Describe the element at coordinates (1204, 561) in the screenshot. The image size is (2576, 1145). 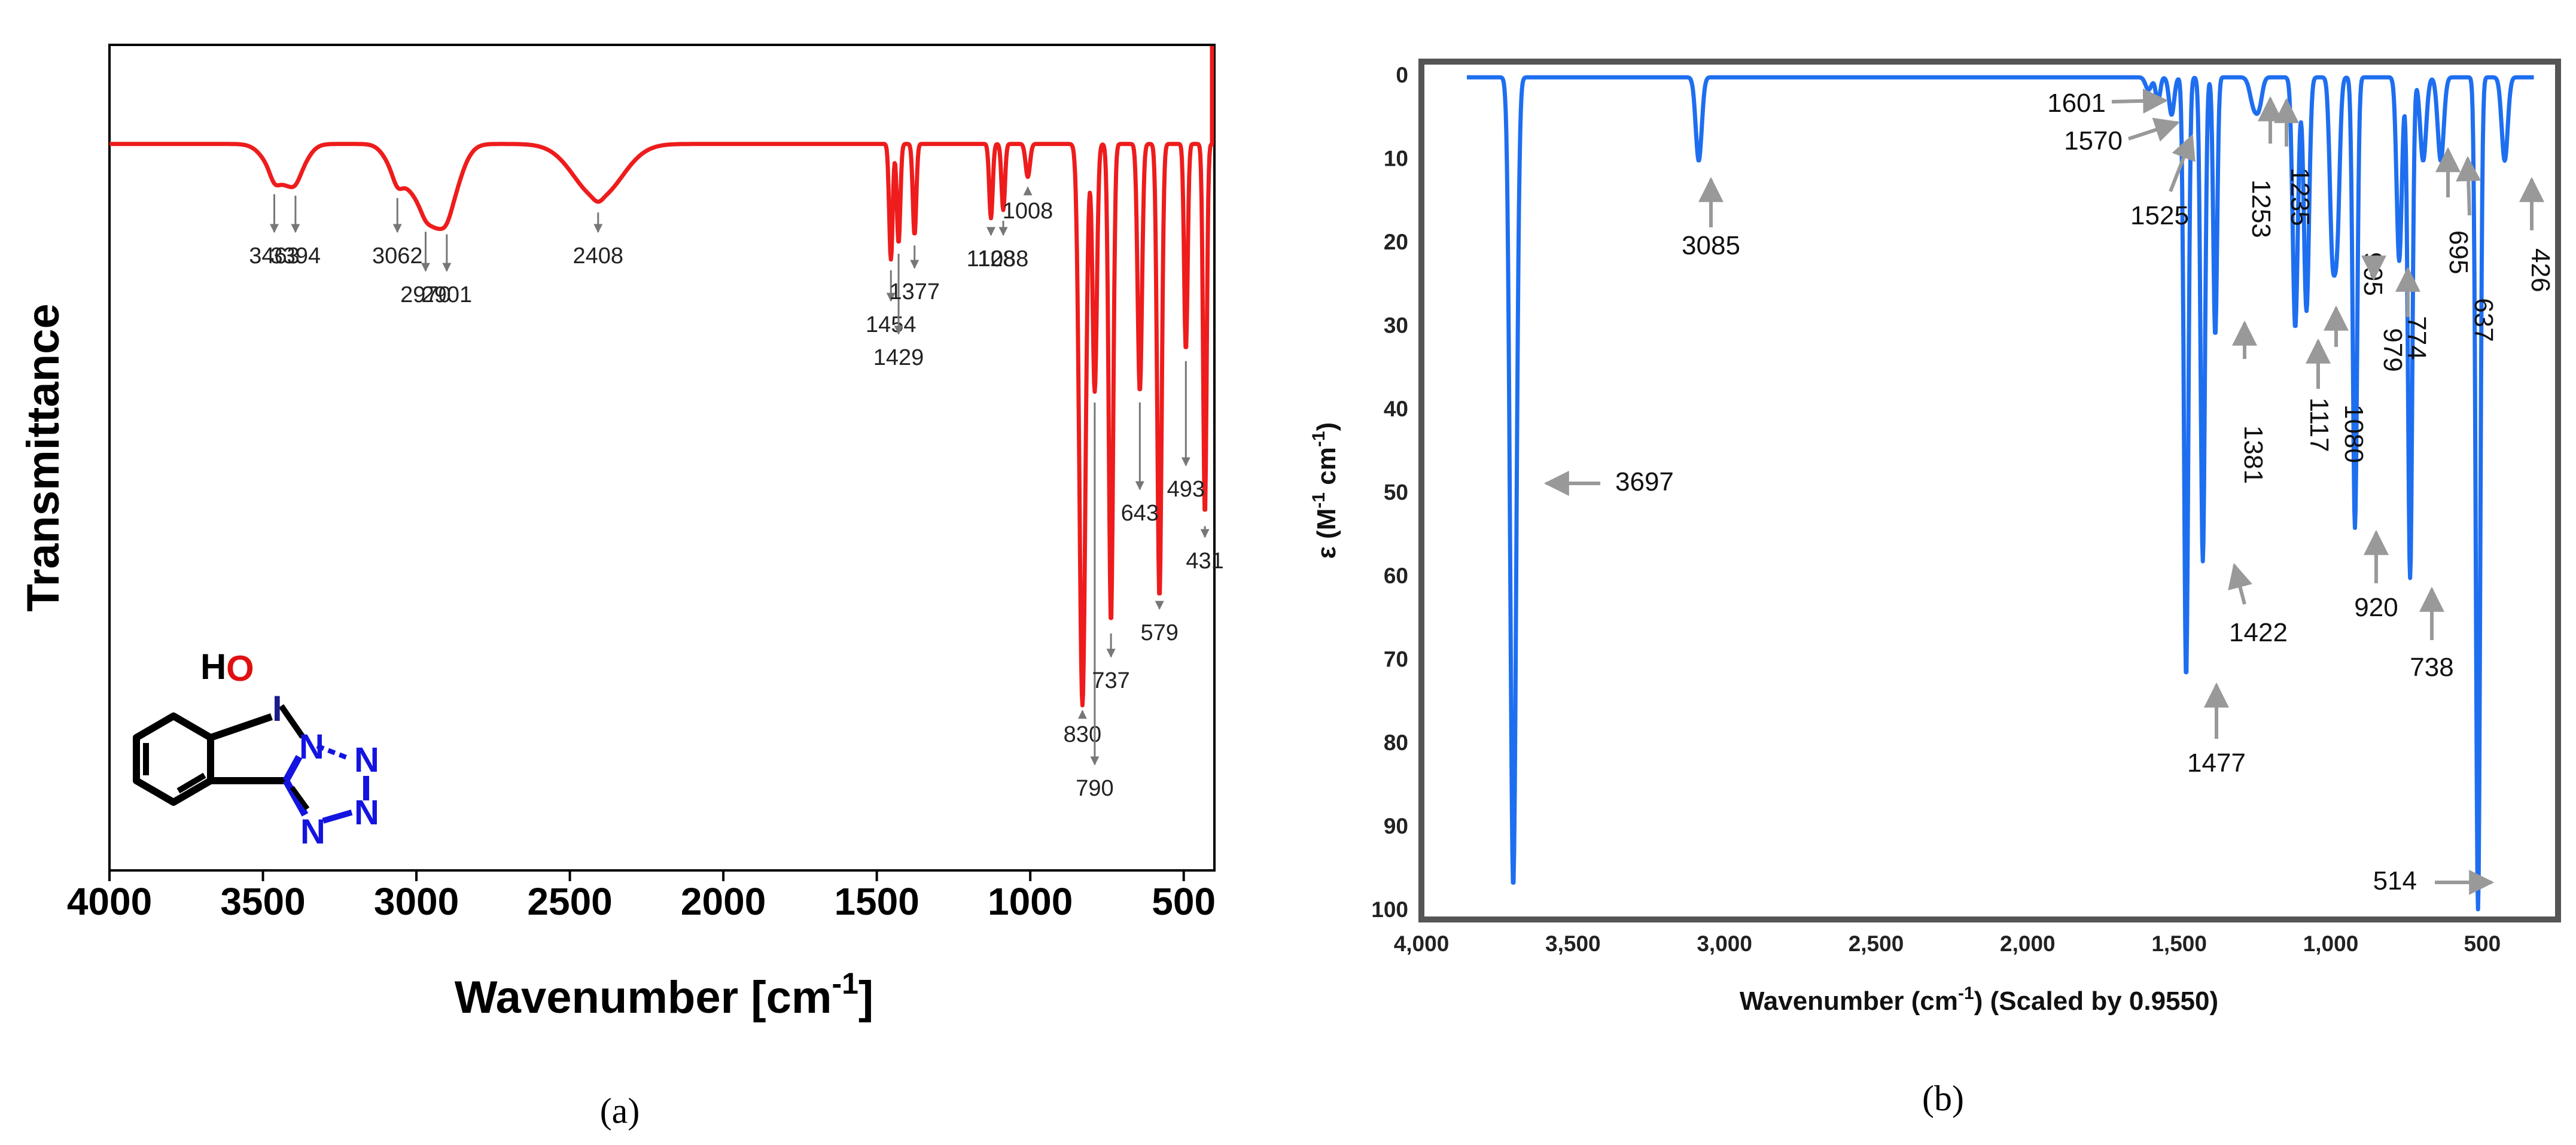
I see `peak-label-a: 431` at that location.